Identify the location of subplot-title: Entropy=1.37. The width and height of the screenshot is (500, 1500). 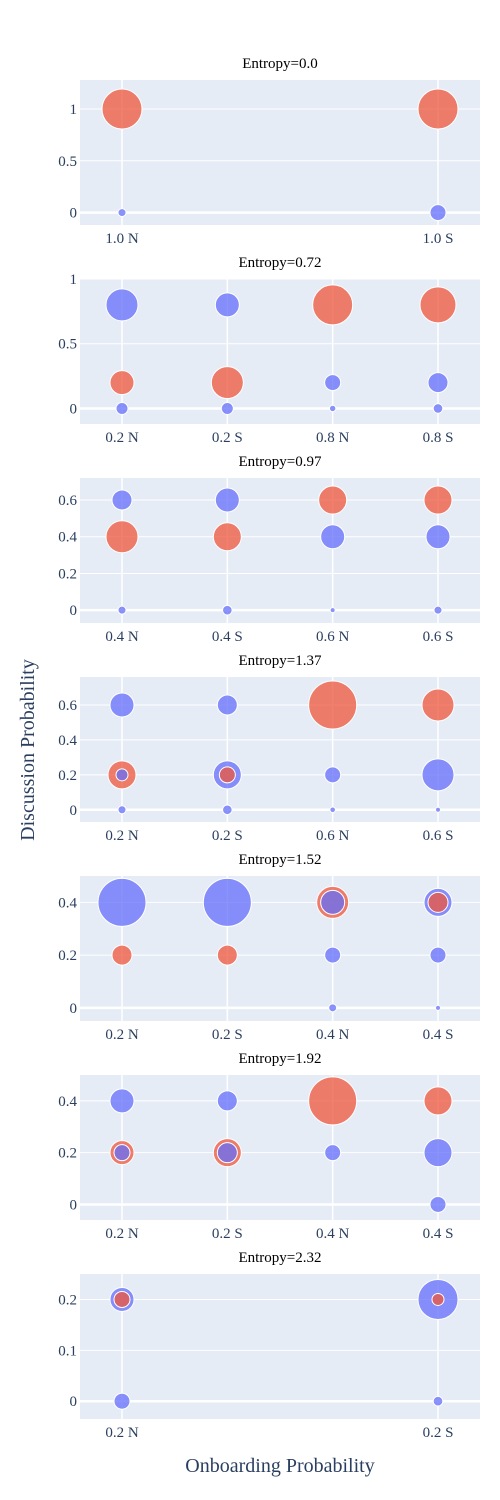
(280, 661).